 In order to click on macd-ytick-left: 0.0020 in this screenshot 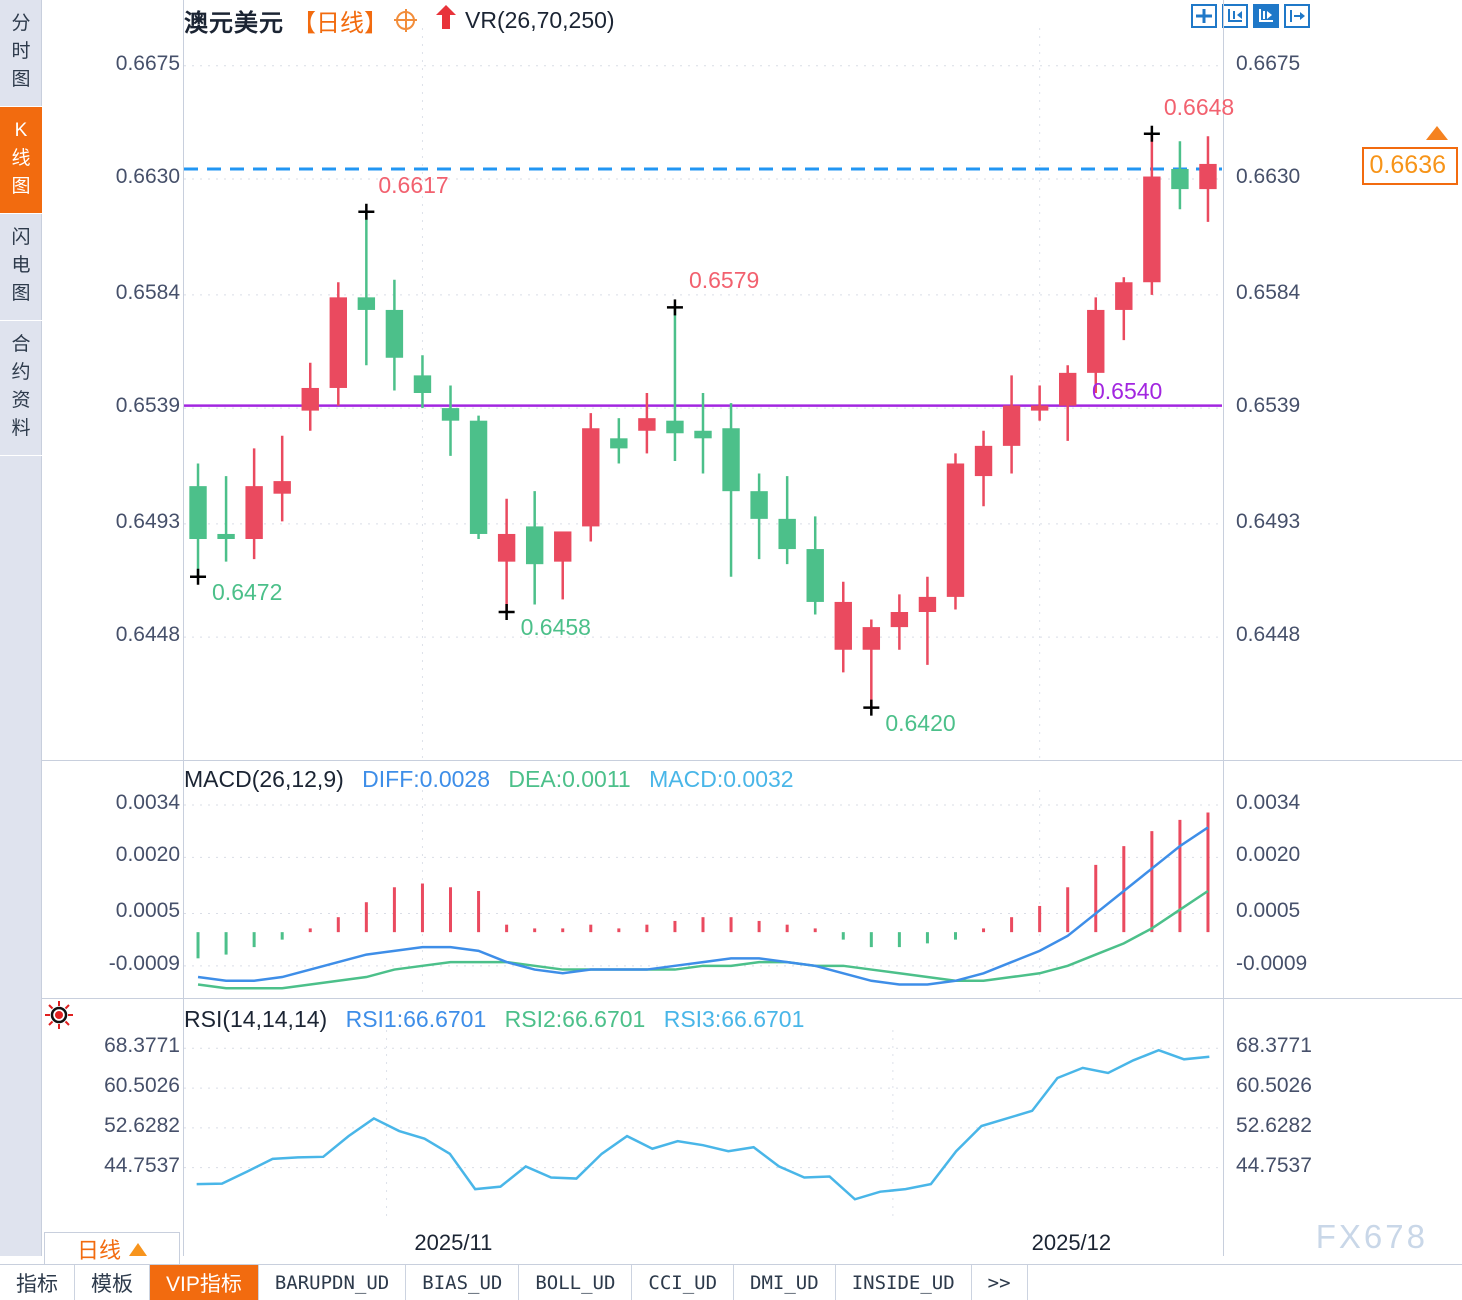, I will do `click(147, 855)`.